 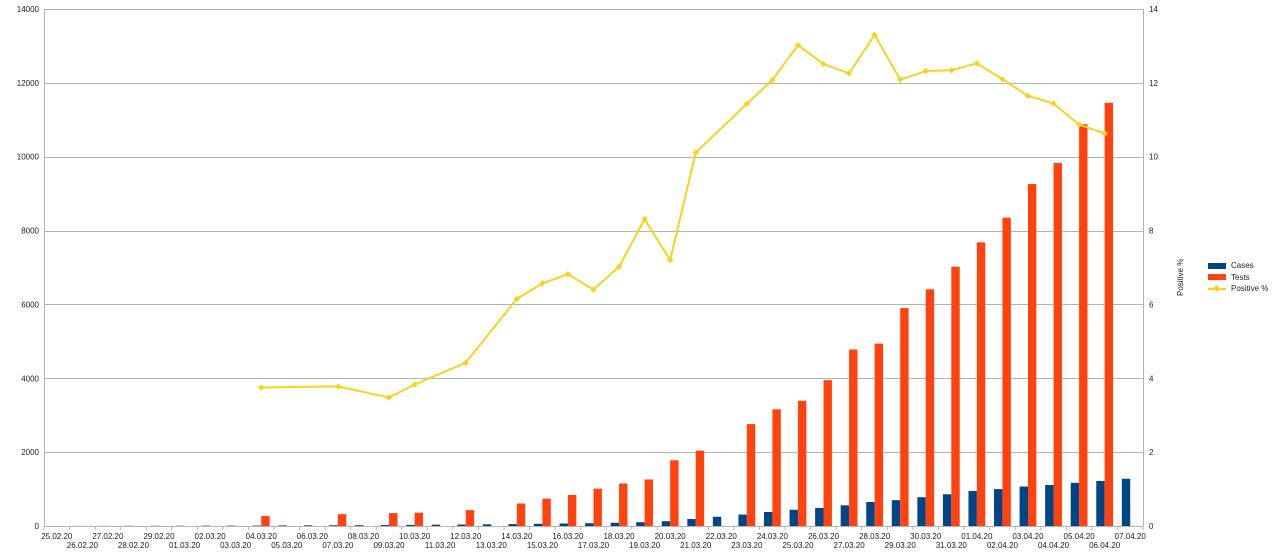 What do you see at coordinates (568, 536) in the screenshot?
I see `x-tick-label-20: 16.03.20` at bounding box center [568, 536].